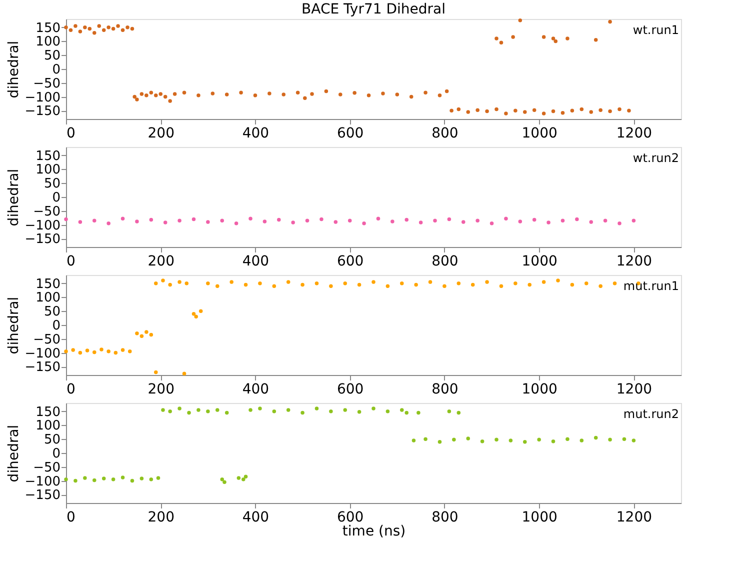  I want to click on y-tick-label: 100, so click(48, 42).